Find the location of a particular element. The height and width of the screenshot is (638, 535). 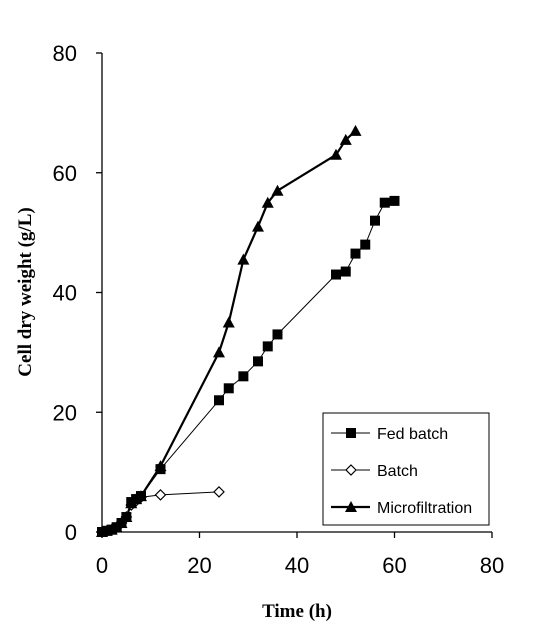

legend: Fed batch Batch Microfiltration is located at coordinates (406, 469).